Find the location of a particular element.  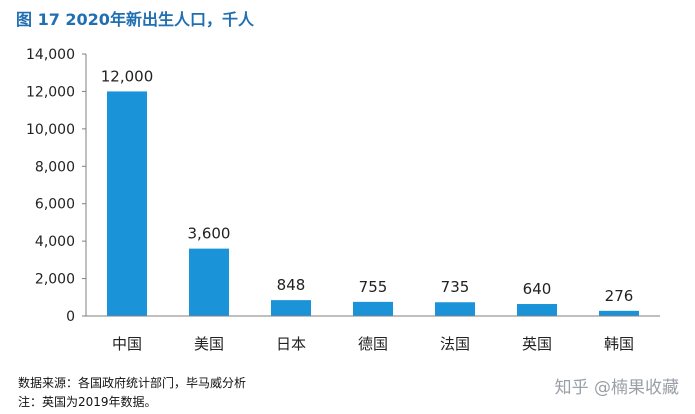

y-tick-label: 14,000 is located at coordinates (50, 55).